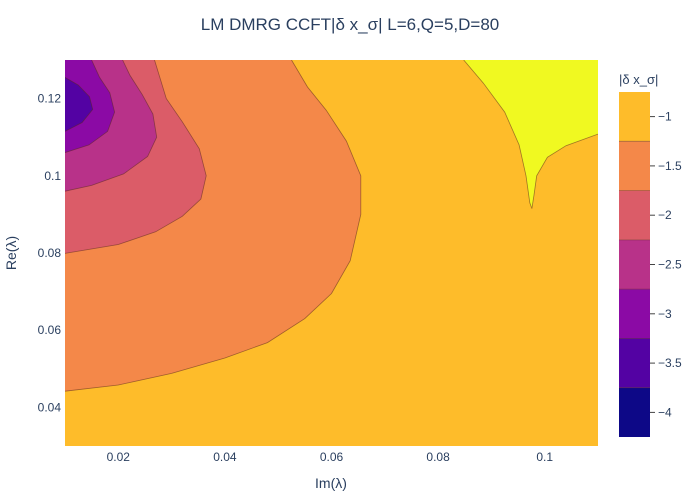  I want to click on contour-level-1.75-line, so click(136, 157).